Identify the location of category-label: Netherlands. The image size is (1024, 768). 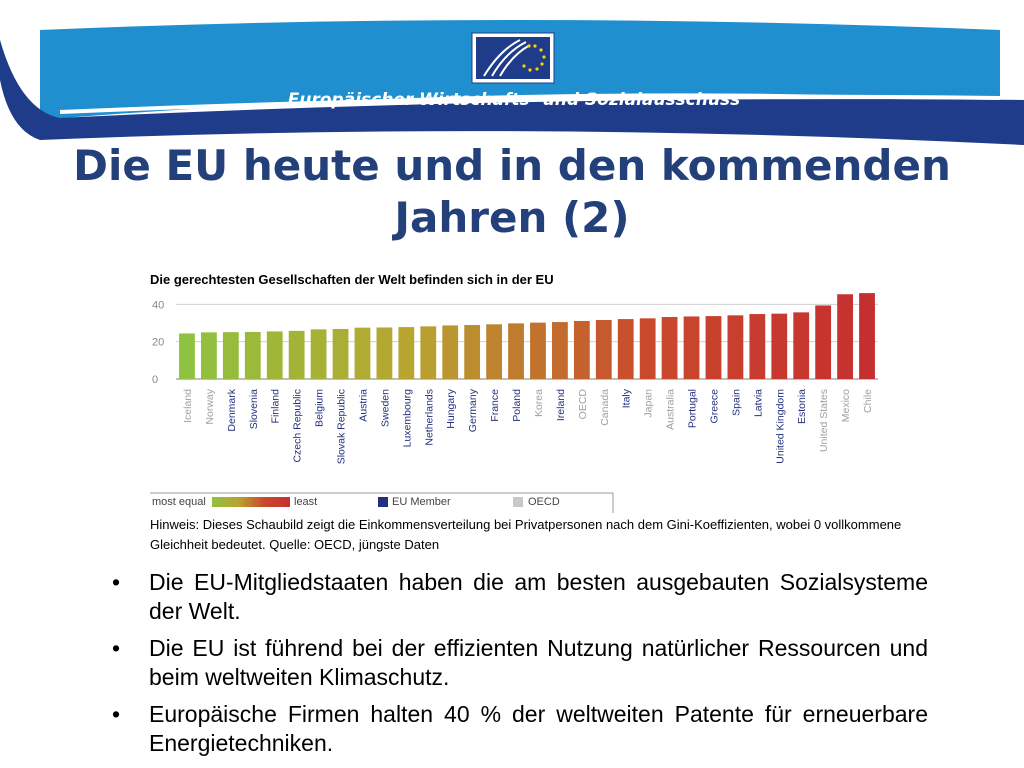
(429, 417).